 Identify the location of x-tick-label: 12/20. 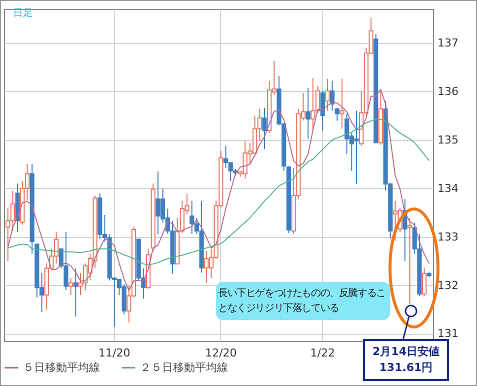
(221, 353).